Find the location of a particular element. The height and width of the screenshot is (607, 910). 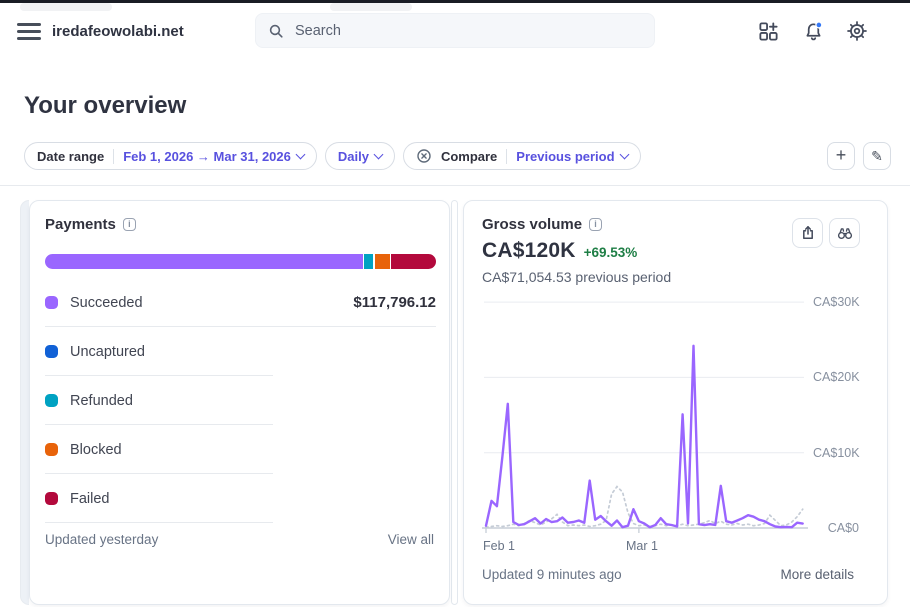

card-peek-middle is located at coordinates (454, 402).